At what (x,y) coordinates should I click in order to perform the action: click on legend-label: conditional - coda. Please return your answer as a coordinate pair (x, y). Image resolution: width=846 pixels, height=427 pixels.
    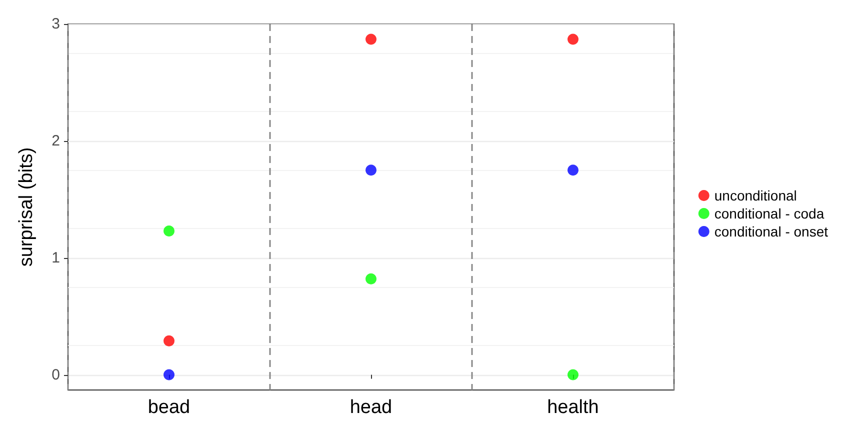
    Looking at the image, I should click on (769, 214).